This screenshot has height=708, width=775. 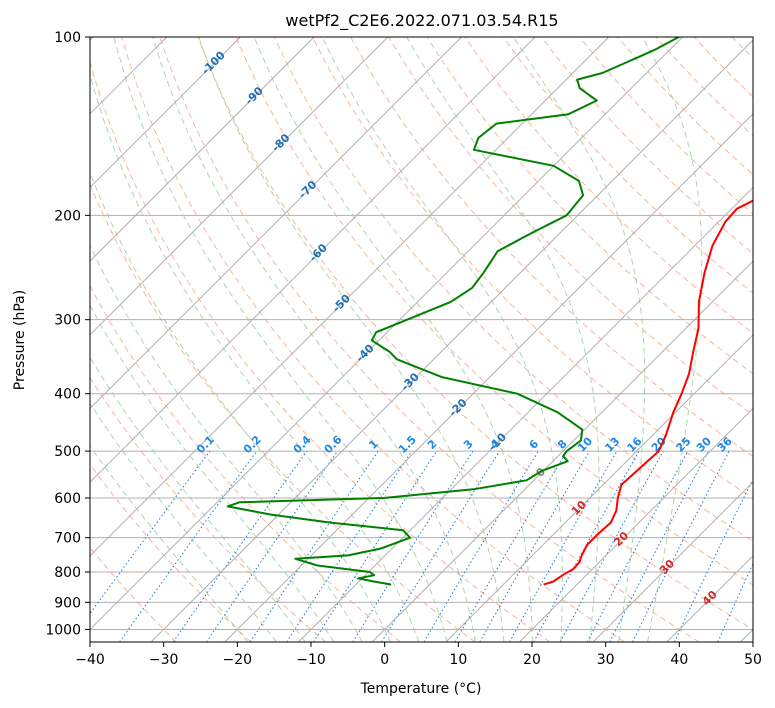 I want to click on y-tick-label: 700, so click(x=67, y=539).